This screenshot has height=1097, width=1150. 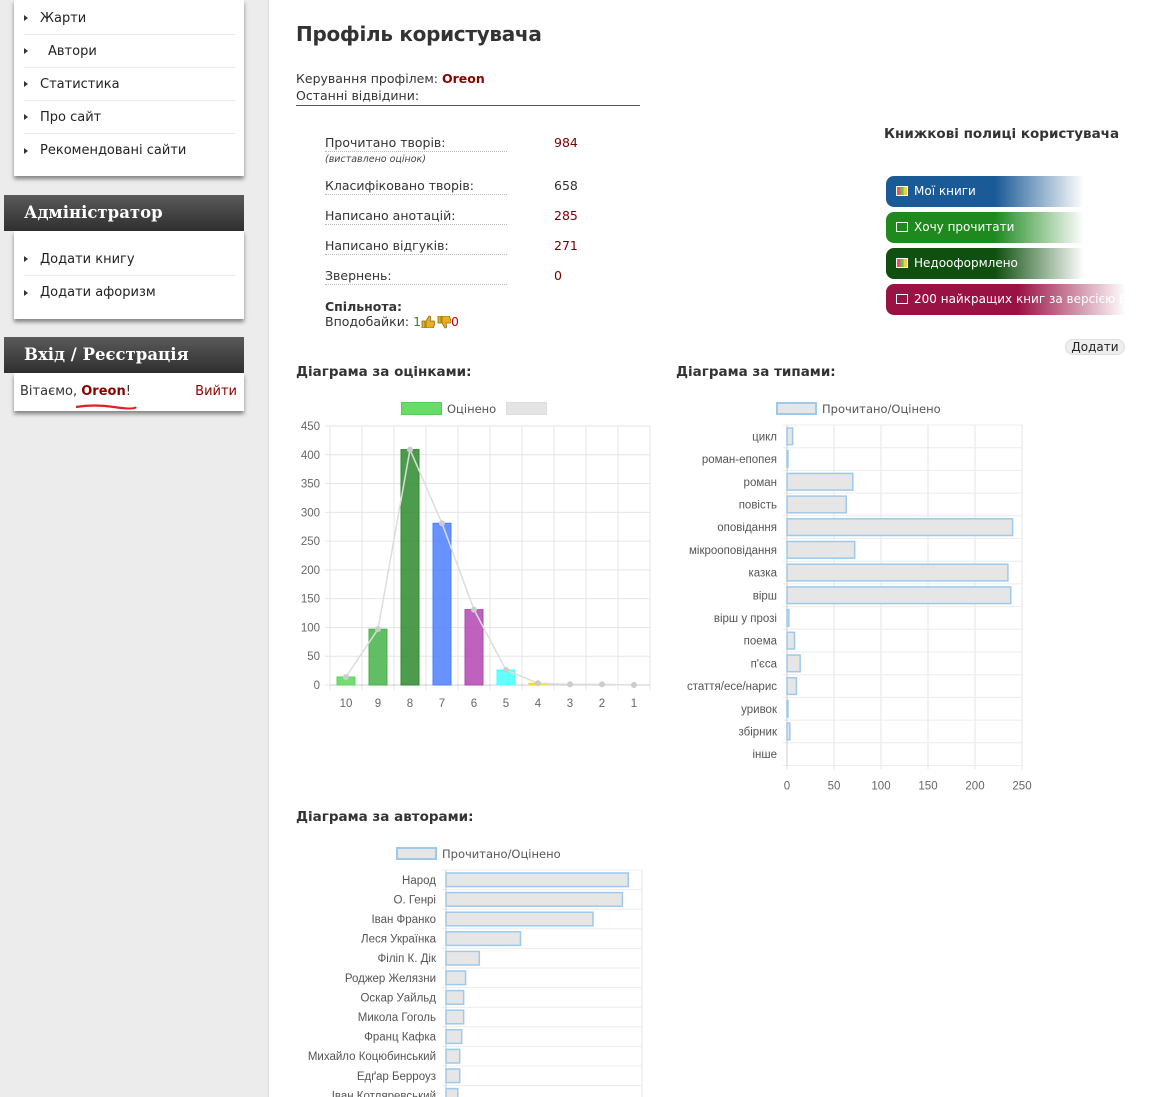 What do you see at coordinates (421, 408) in the screenshot?
I see `legend-swatch-rated` at bounding box center [421, 408].